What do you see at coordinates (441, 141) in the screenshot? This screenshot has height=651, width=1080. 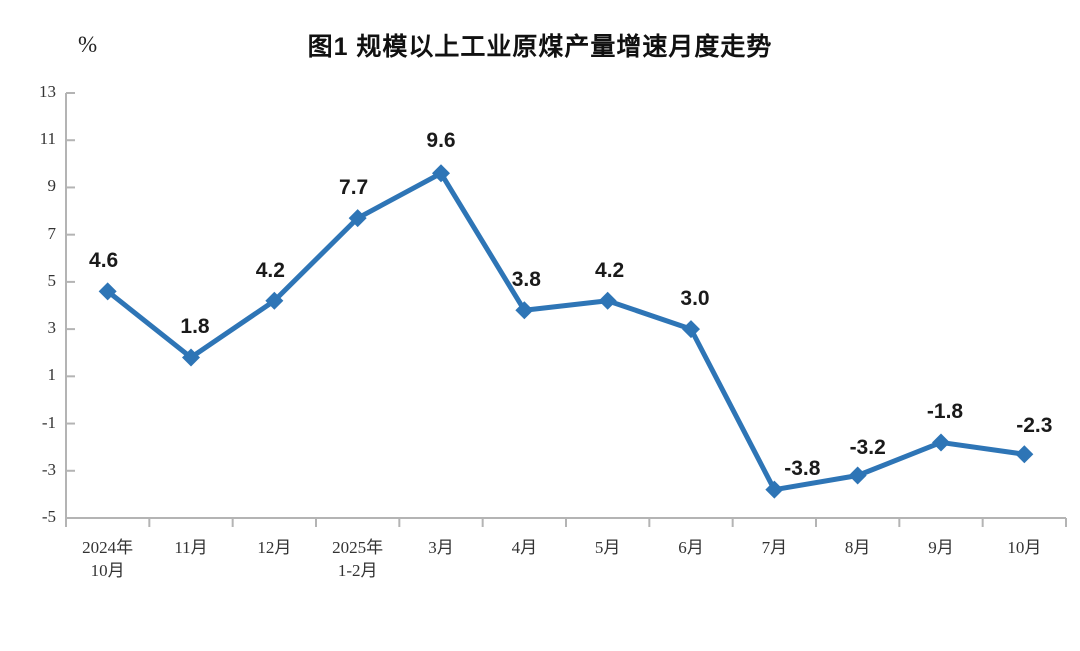 I see `data-point-label: 9.6` at bounding box center [441, 141].